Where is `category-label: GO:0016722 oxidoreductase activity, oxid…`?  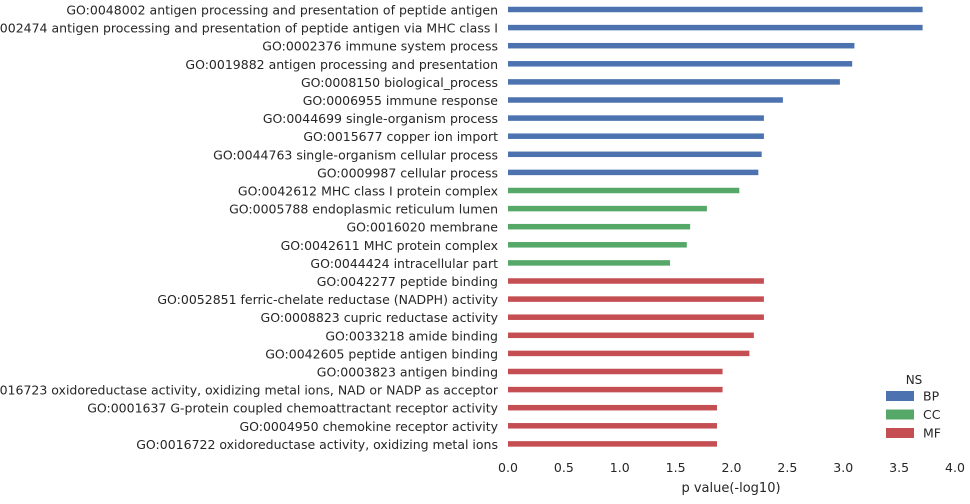 category-label: GO:0016722 oxidoreductase activity, oxid… is located at coordinates (317, 444).